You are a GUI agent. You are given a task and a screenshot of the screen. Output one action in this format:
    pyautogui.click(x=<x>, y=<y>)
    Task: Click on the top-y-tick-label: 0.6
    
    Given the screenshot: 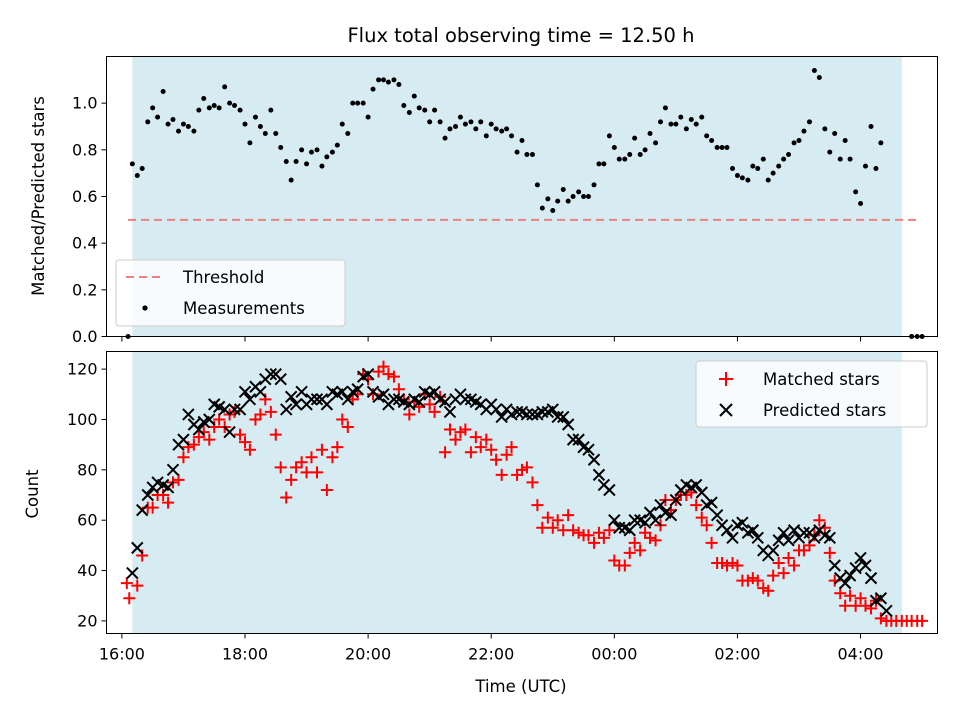 What is the action you would take?
    pyautogui.click(x=84, y=196)
    